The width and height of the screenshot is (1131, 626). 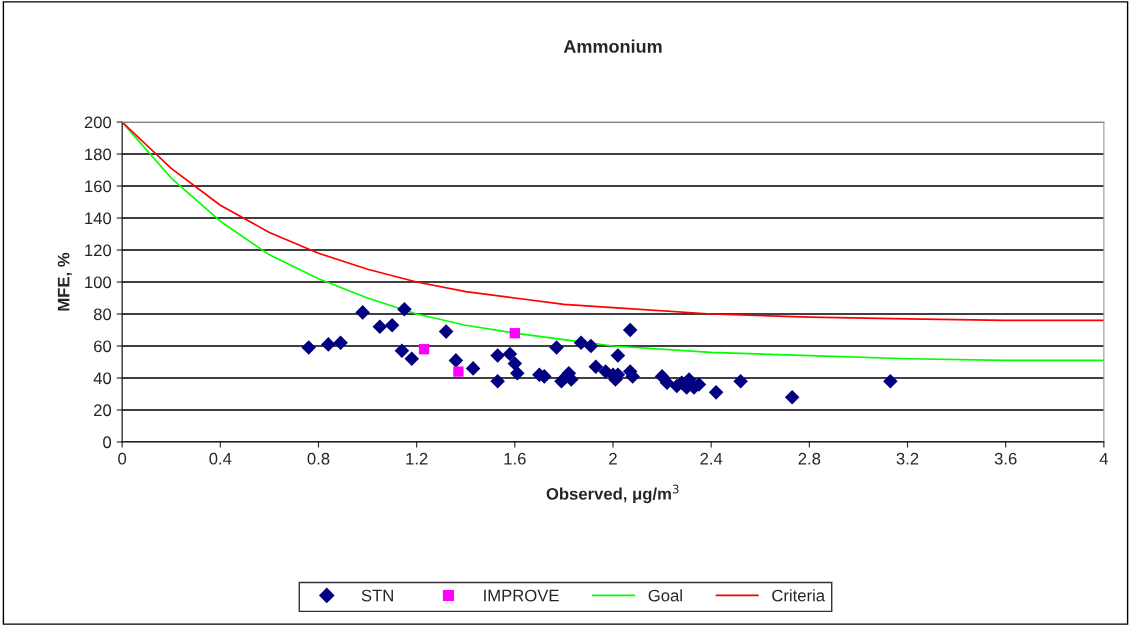 What do you see at coordinates (98, 282) in the screenshot?
I see `y-tick-label: 100` at bounding box center [98, 282].